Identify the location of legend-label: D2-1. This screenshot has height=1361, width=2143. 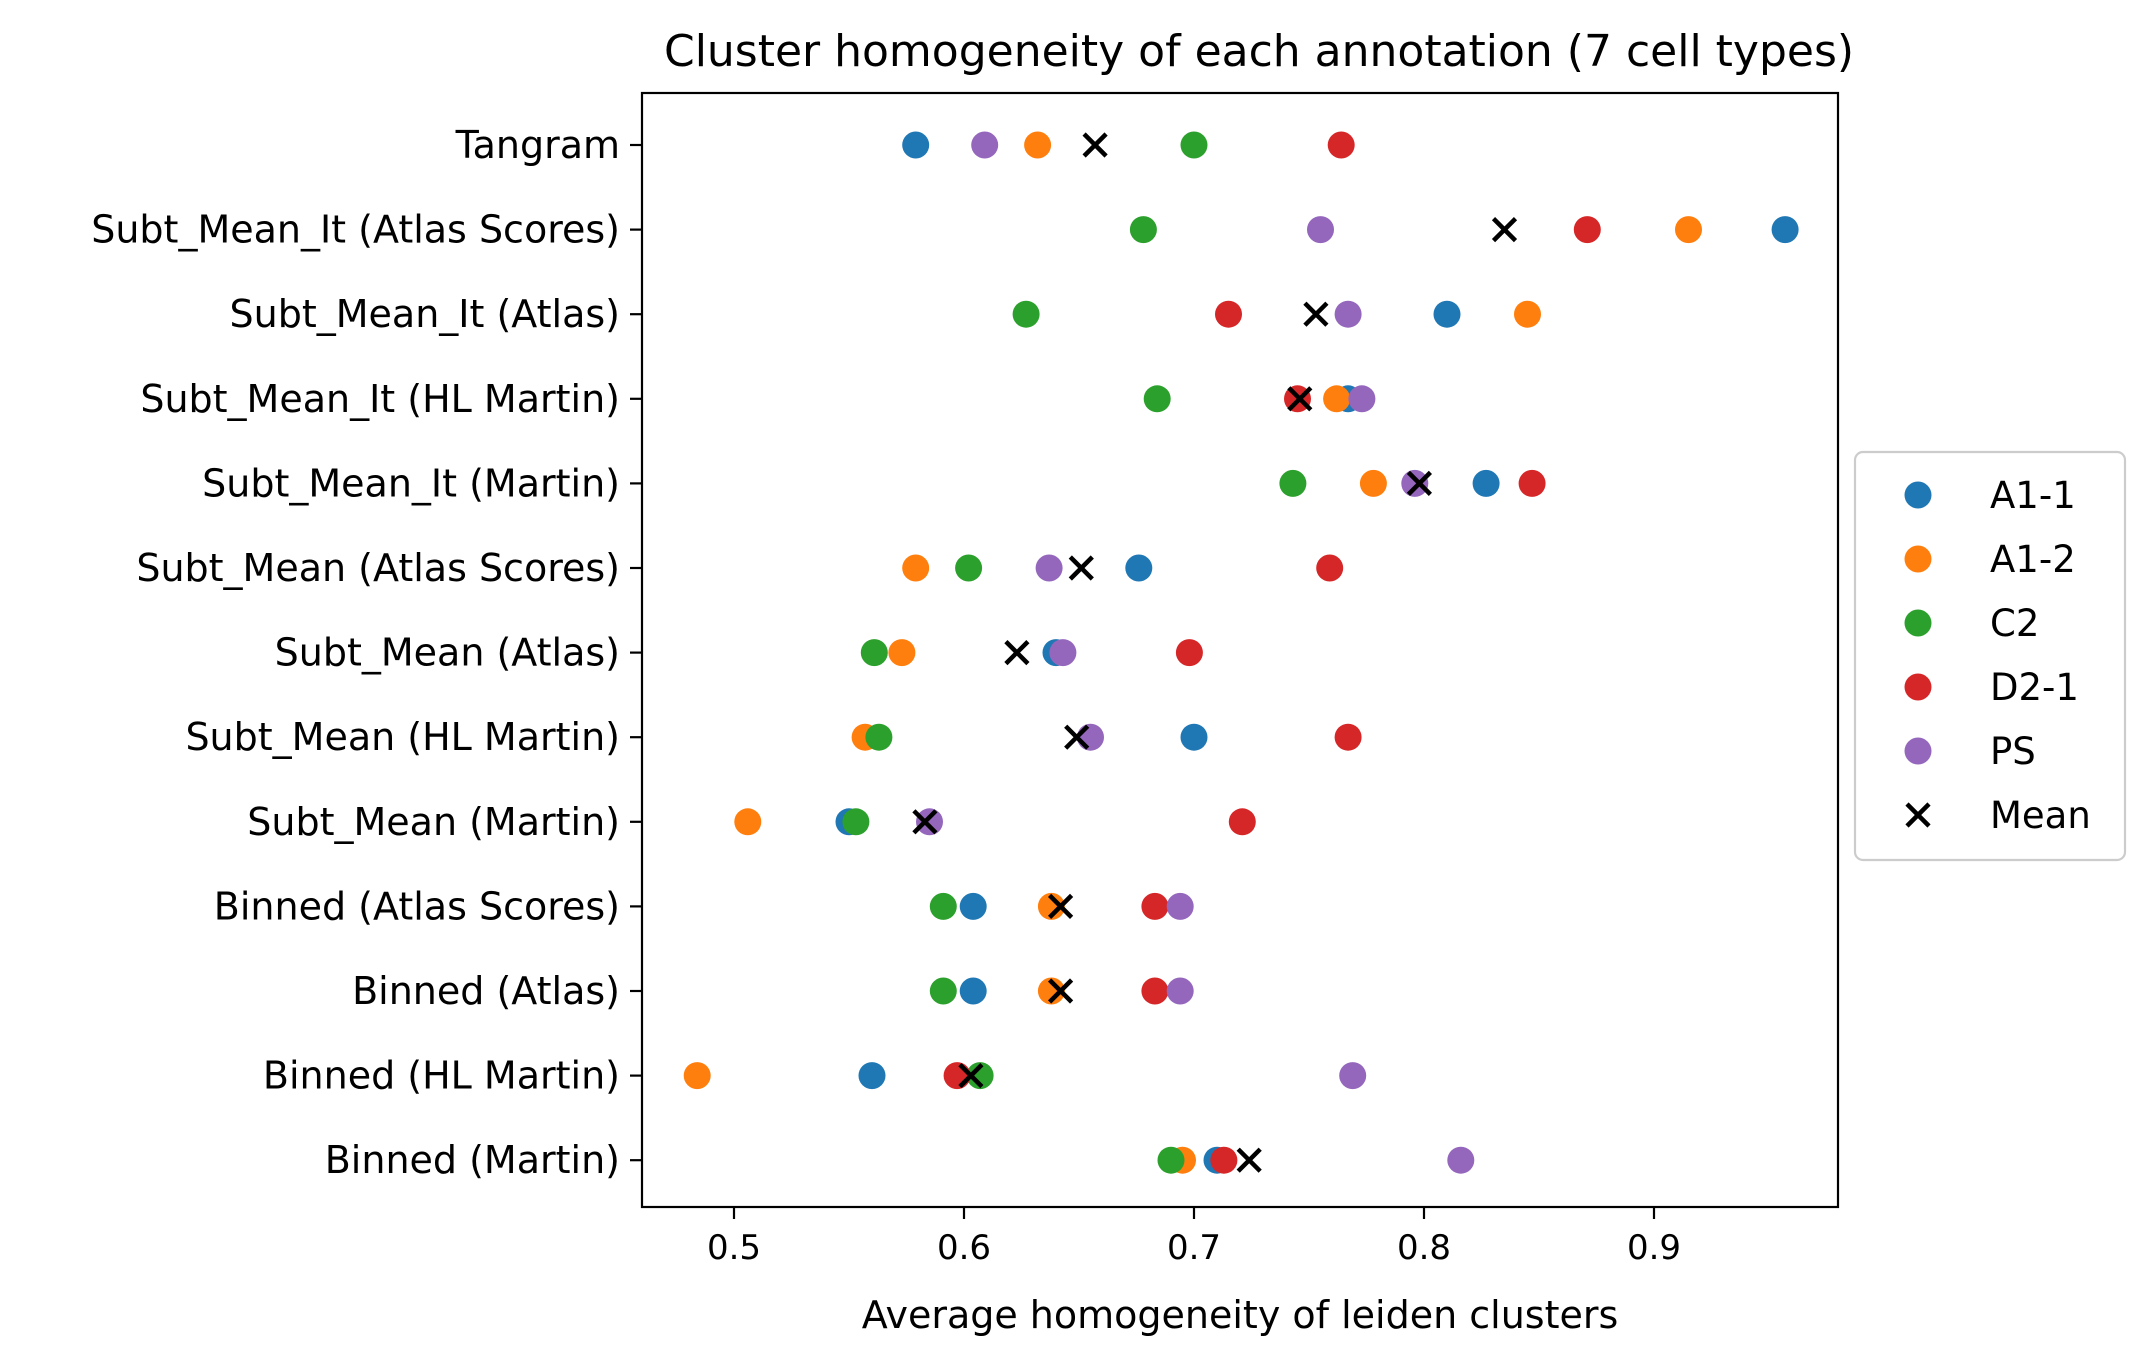
(2034, 687).